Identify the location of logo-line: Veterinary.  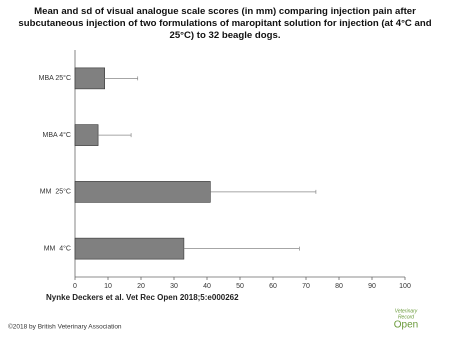
(406, 311).